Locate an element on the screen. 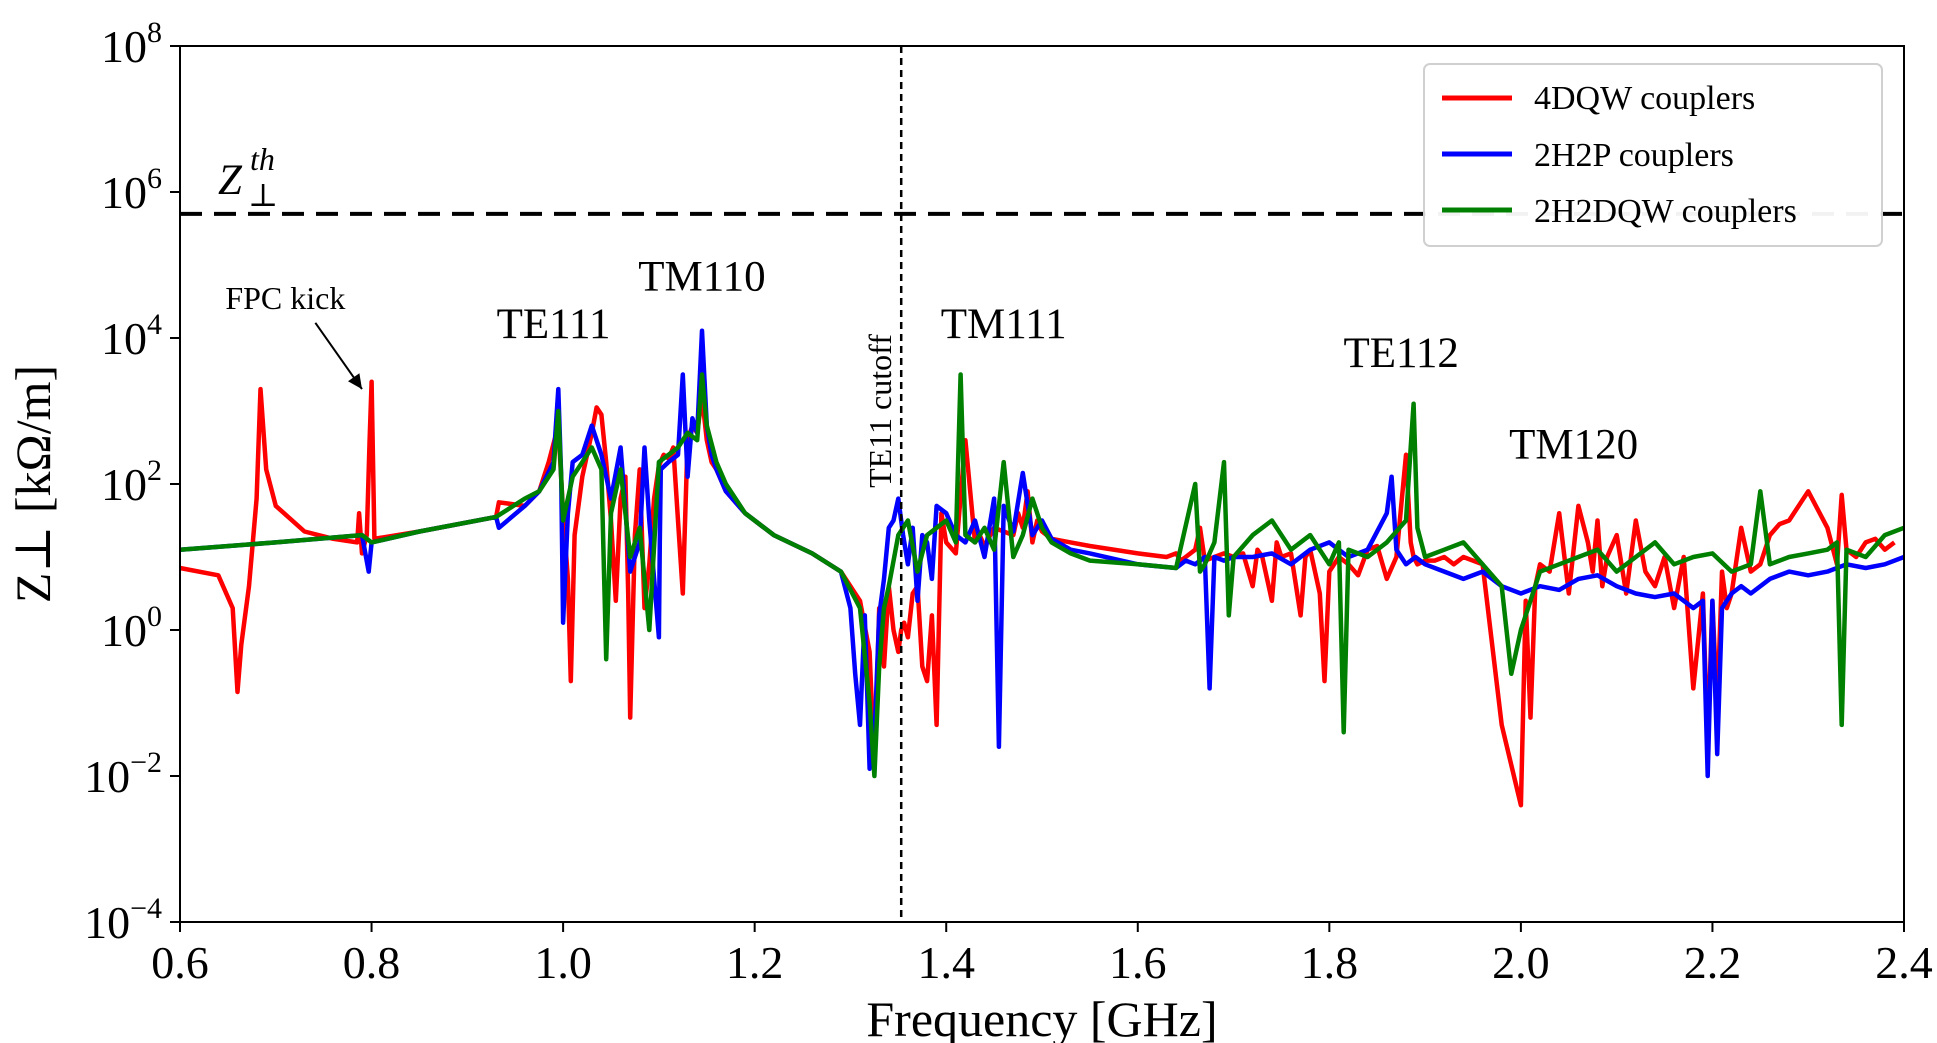  cutoff-label: TE11 cutoff is located at coordinates (880, 411).